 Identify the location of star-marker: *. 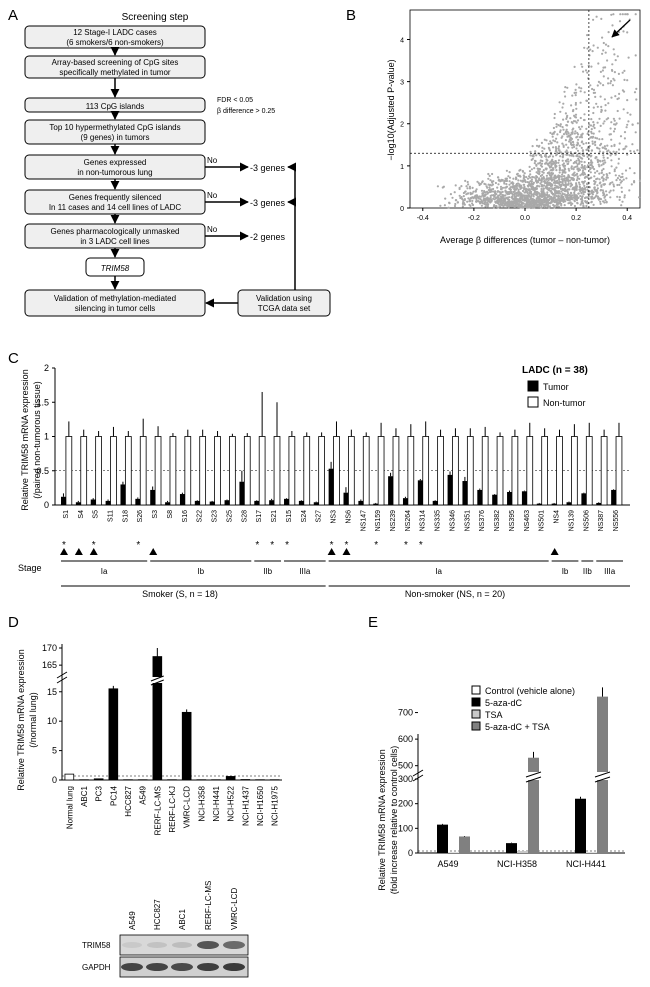
(376, 545).